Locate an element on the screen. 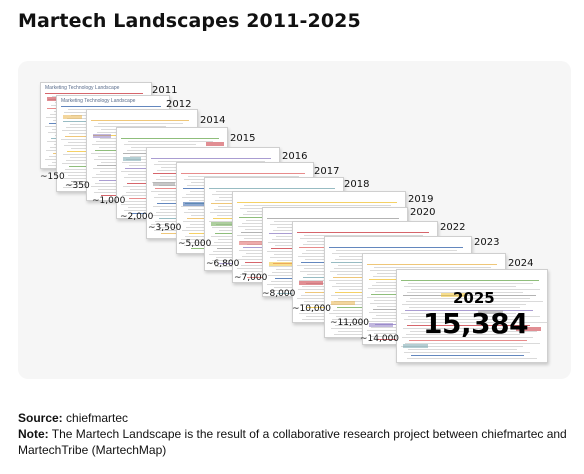 The width and height of the screenshot is (584, 474). count-label: ~7,000 is located at coordinates (251, 278).